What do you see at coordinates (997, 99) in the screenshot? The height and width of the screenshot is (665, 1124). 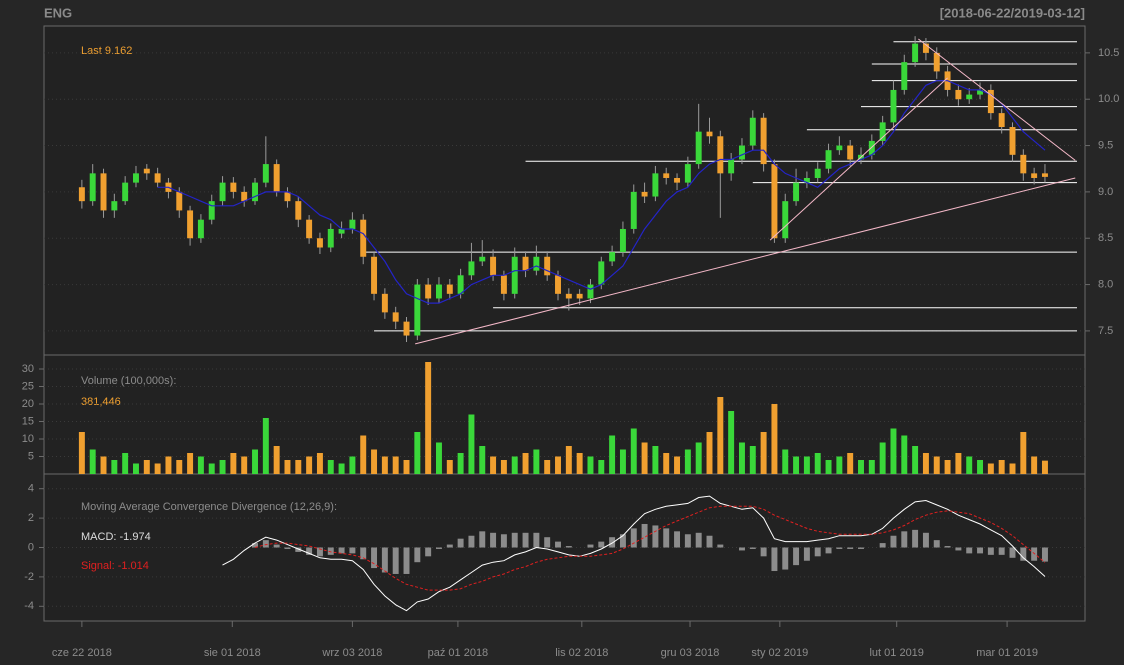 I see `trend-line` at bounding box center [997, 99].